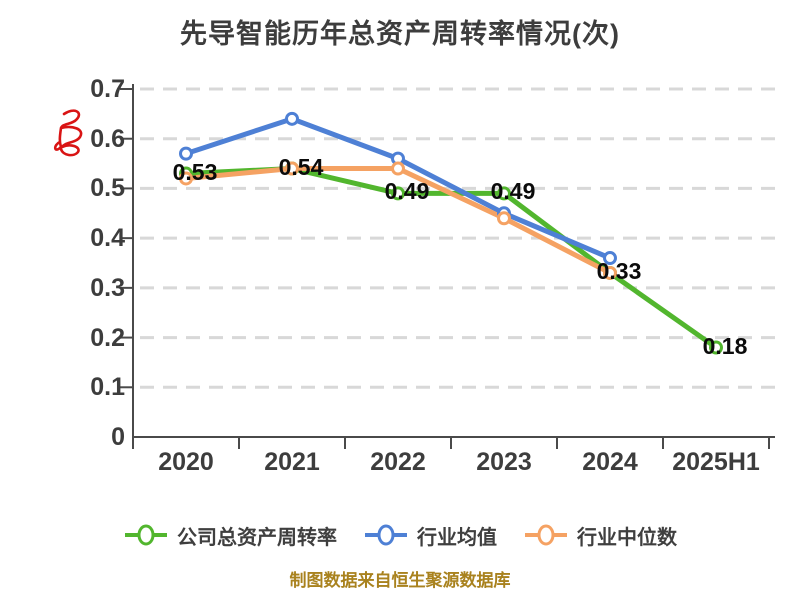 The width and height of the screenshot is (800, 600). Describe the element at coordinates (400, 34) in the screenshot. I see `chart-title: 先导智能历年总资产周转率情况(次)` at that location.